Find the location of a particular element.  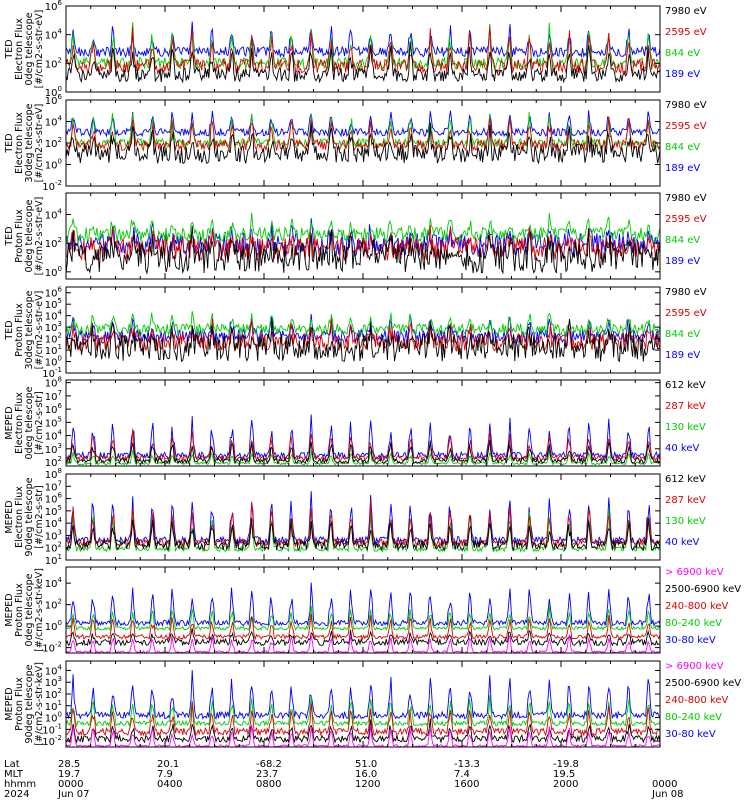

legend-entry: 612 keV is located at coordinates (685, 385).